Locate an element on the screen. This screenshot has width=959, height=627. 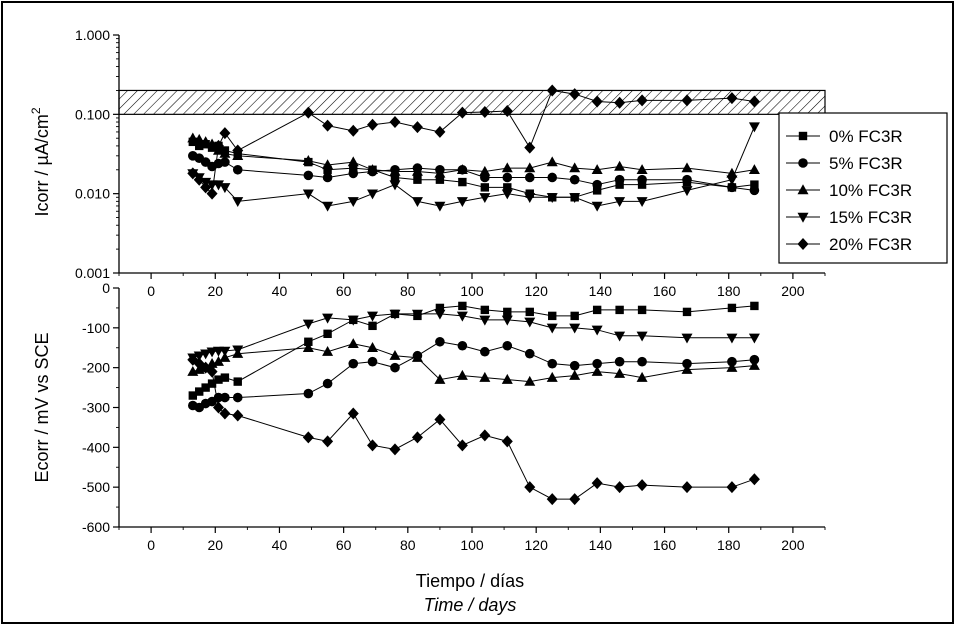
reference-band is located at coordinates (472, 102).